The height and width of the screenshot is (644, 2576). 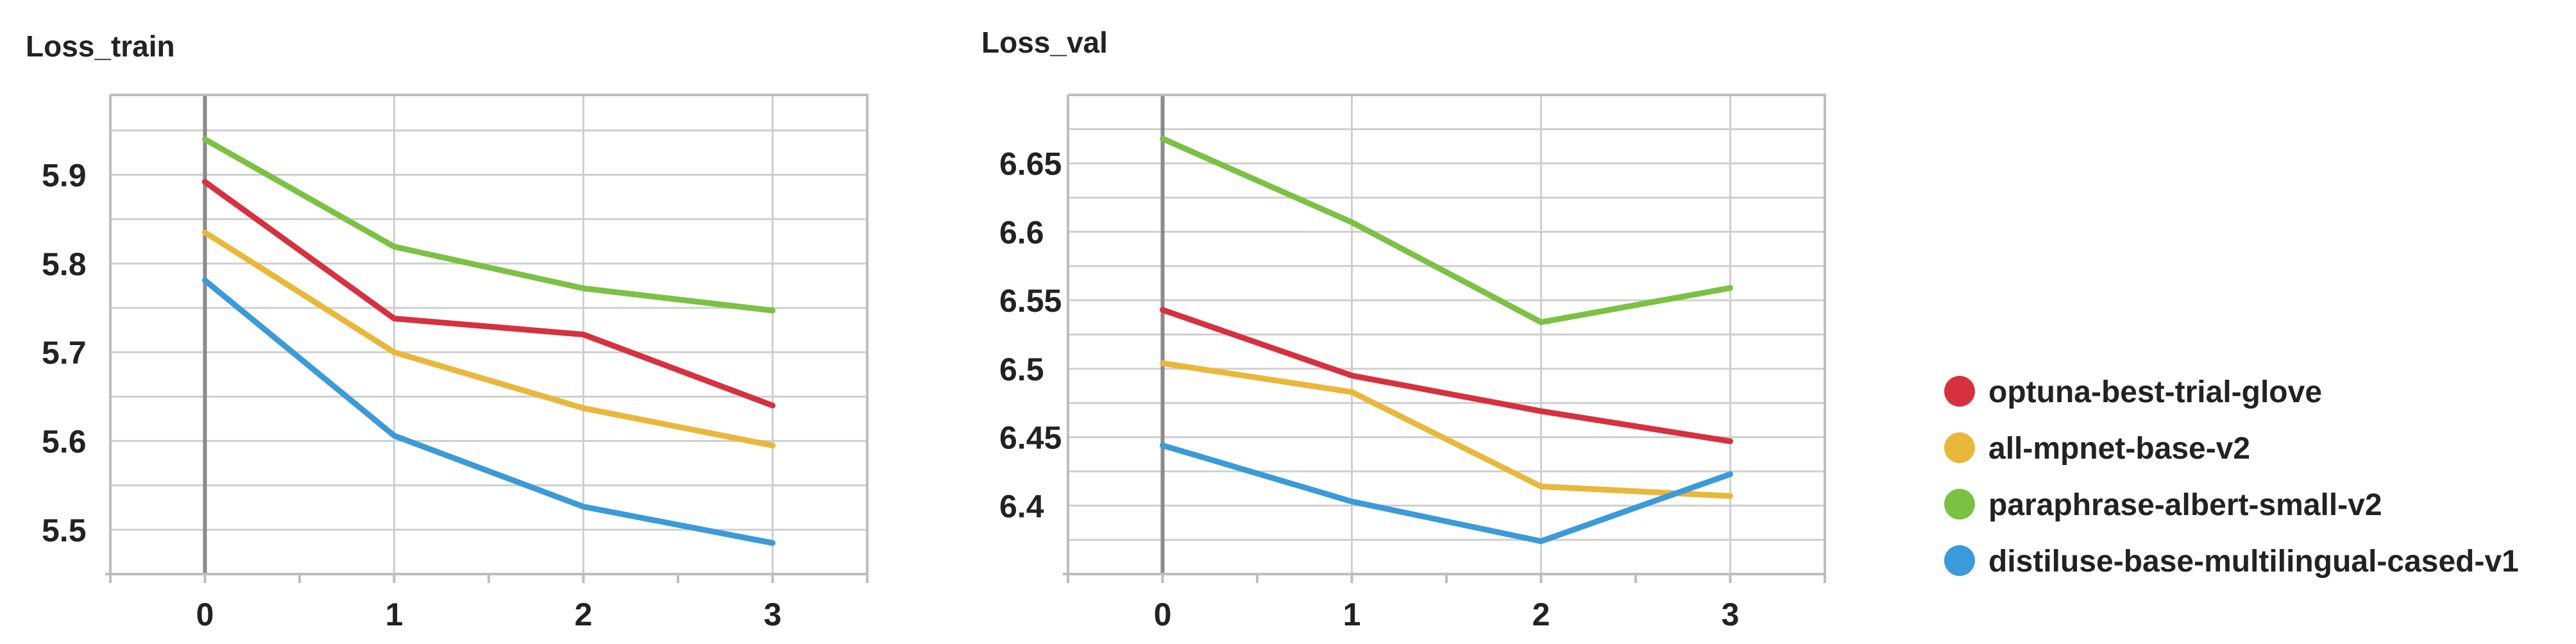 What do you see at coordinates (100, 46) in the screenshot?
I see `chart-title: Loss_train` at bounding box center [100, 46].